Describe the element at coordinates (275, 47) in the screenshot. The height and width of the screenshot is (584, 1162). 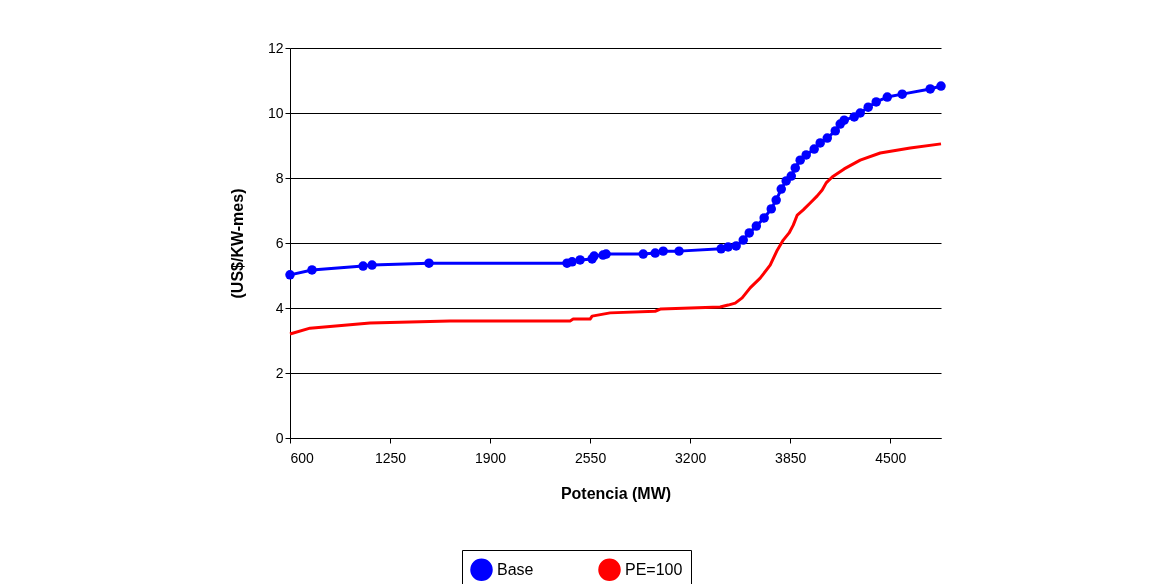
I see `y-tick-label: 12` at that location.